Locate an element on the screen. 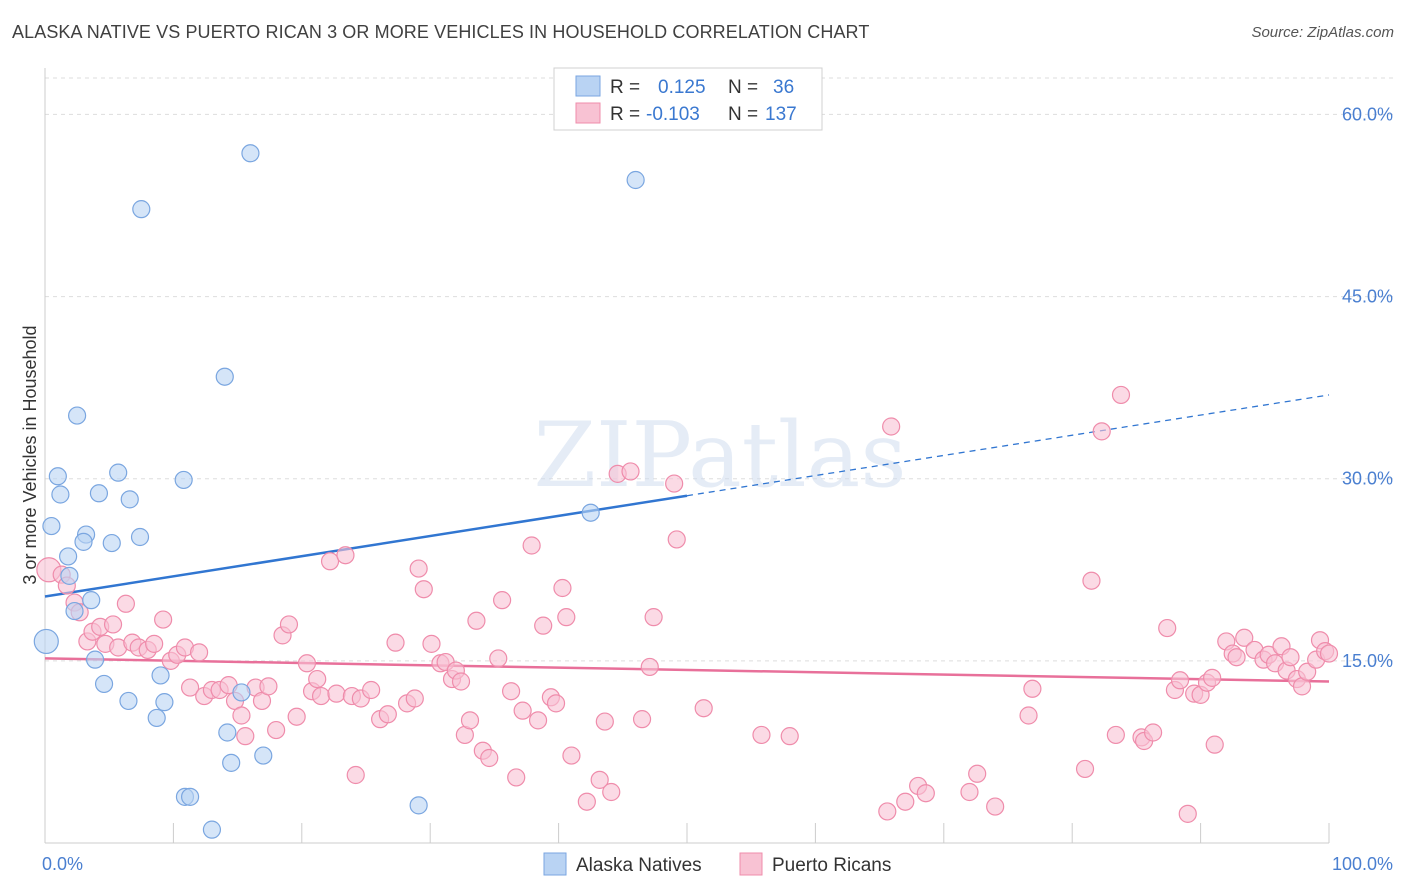 This screenshot has height=892, width=1406. y-tick-label: 15.0% is located at coordinates (1367, 661).